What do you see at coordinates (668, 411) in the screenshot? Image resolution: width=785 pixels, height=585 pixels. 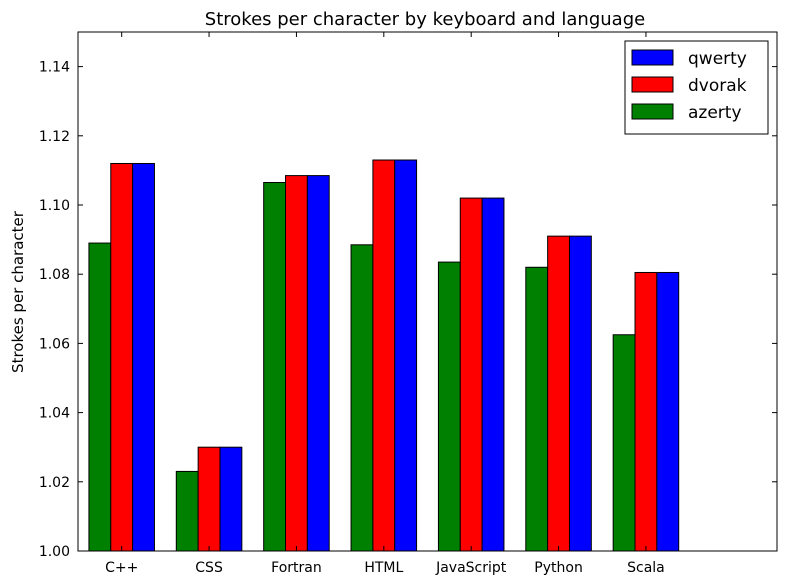 I see `bar-qwerty-scala` at bounding box center [668, 411].